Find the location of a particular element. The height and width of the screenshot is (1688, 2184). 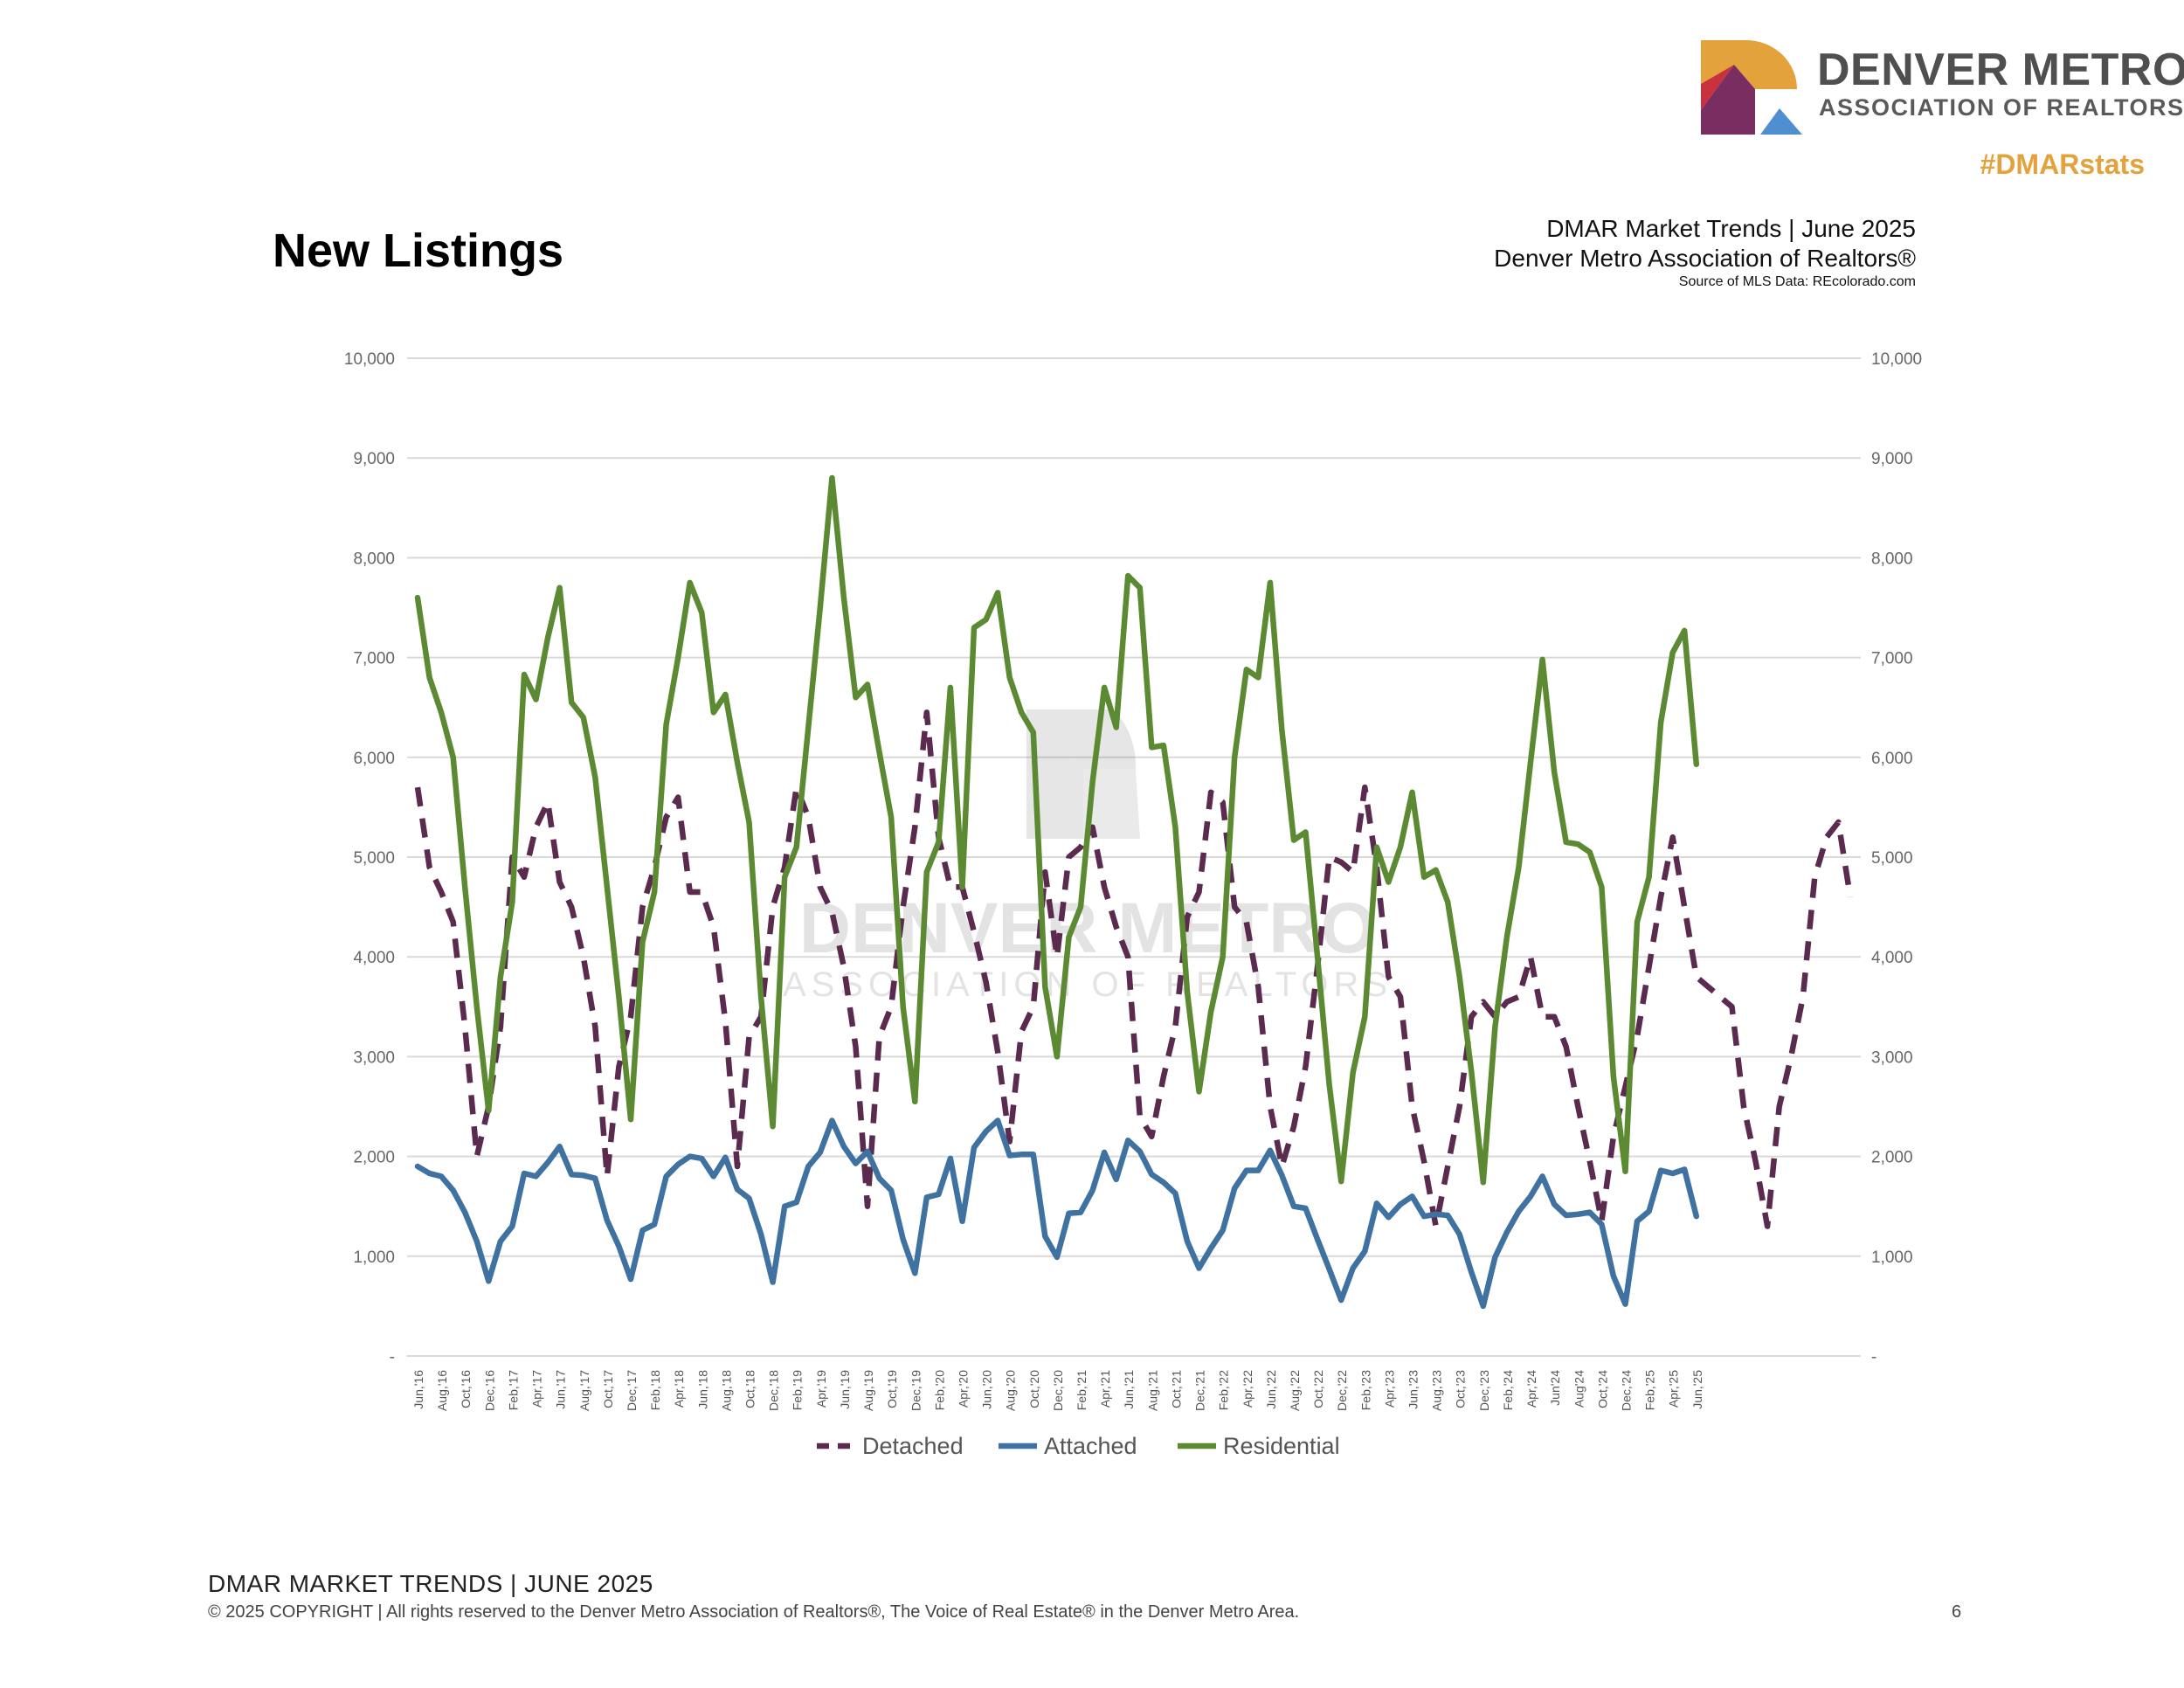

y-tick-label-left: 3,000 is located at coordinates (374, 1057).